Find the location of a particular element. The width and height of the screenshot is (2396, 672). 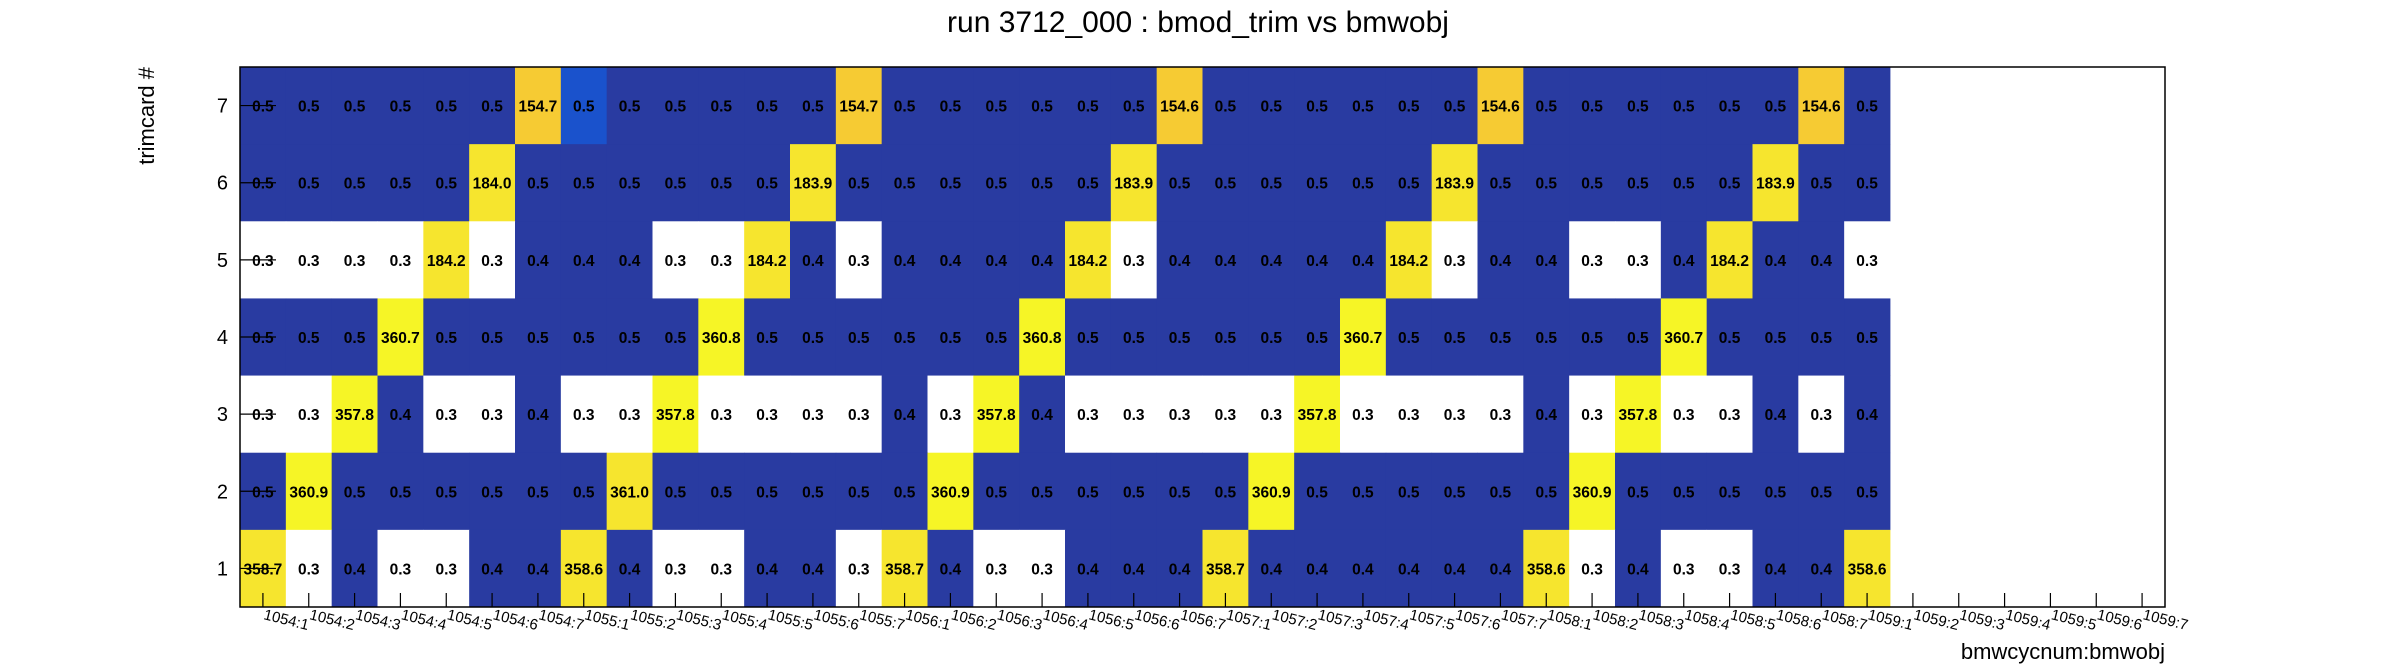

x-tick-label: 1055:4 is located at coordinates (744, 620).